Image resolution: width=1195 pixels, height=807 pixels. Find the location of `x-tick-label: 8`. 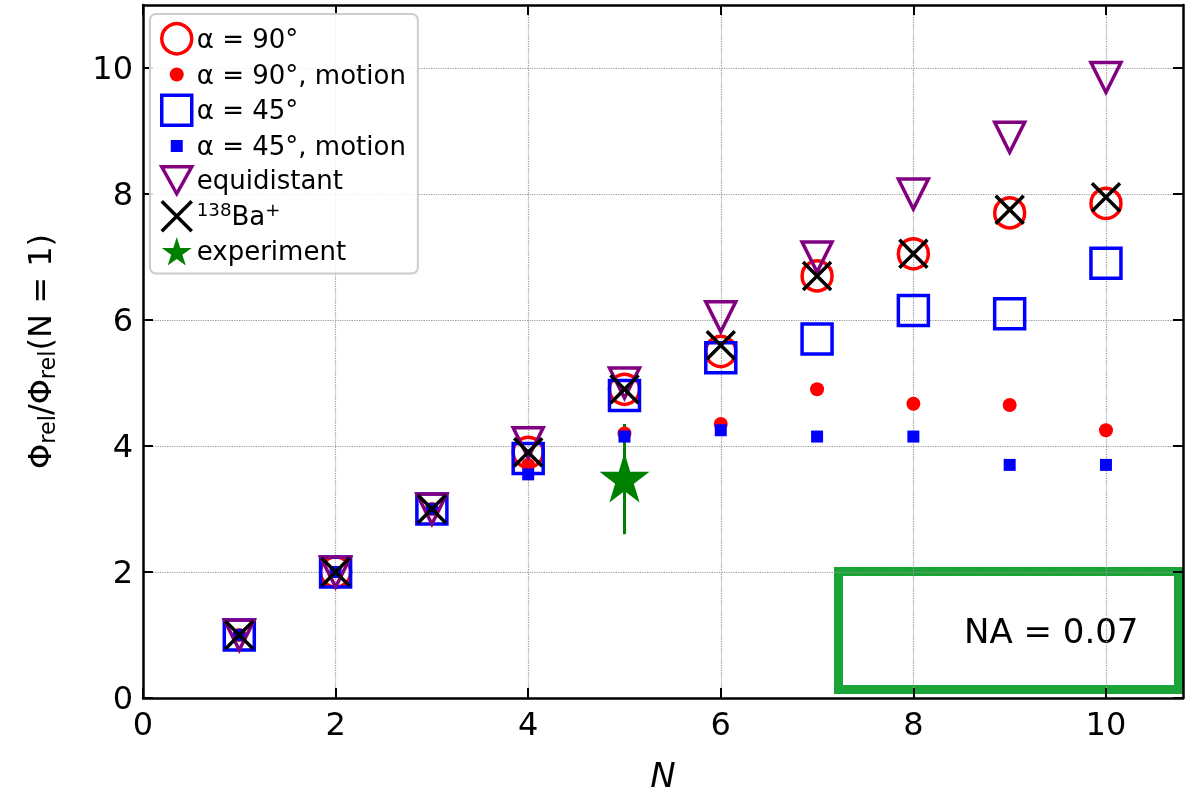

x-tick-label: 8 is located at coordinates (913, 724).